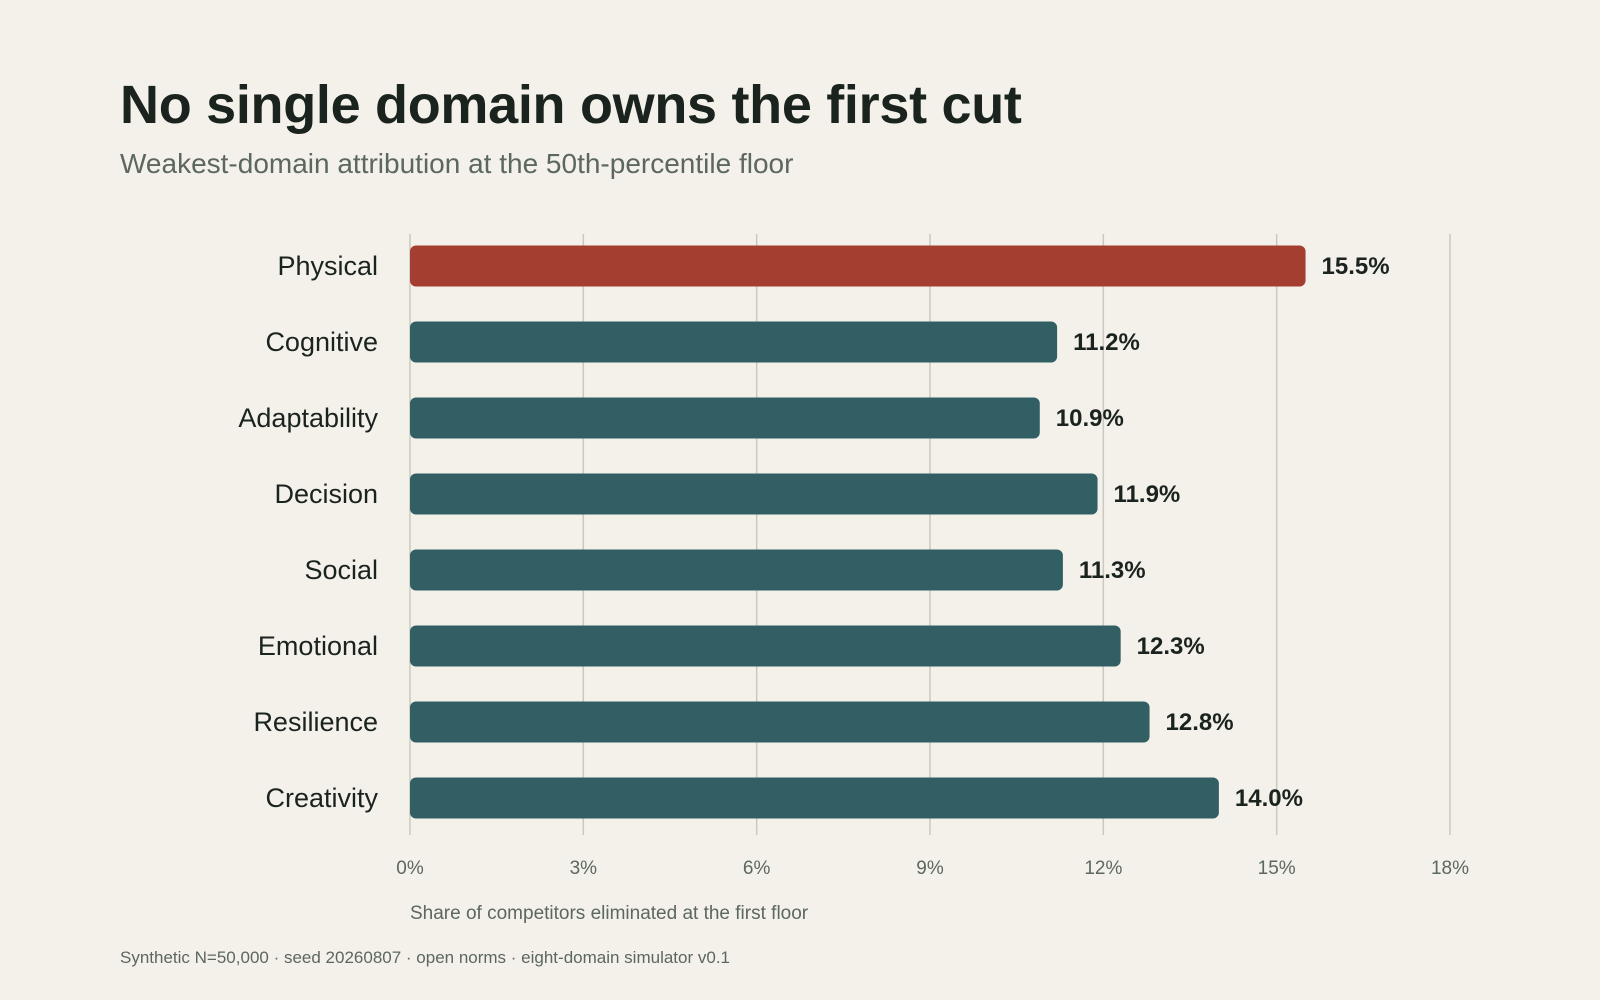 The image size is (1600, 1000). Describe the element at coordinates (858, 266) in the screenshot. I see `bar-physical` at that location.